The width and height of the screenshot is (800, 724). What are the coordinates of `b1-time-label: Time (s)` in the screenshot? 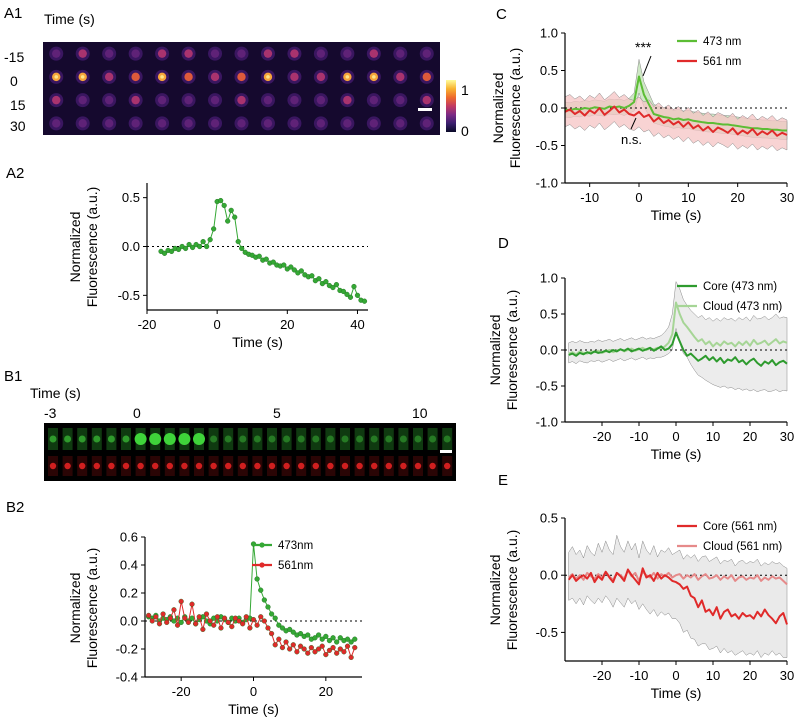 It's located at (55, 393).